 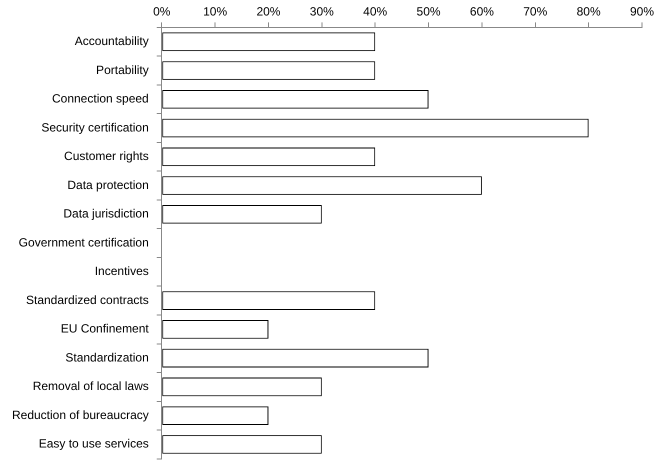 I want to click on y-tick-label: Reduction of bureaucracy, so click(x=80, y=415).